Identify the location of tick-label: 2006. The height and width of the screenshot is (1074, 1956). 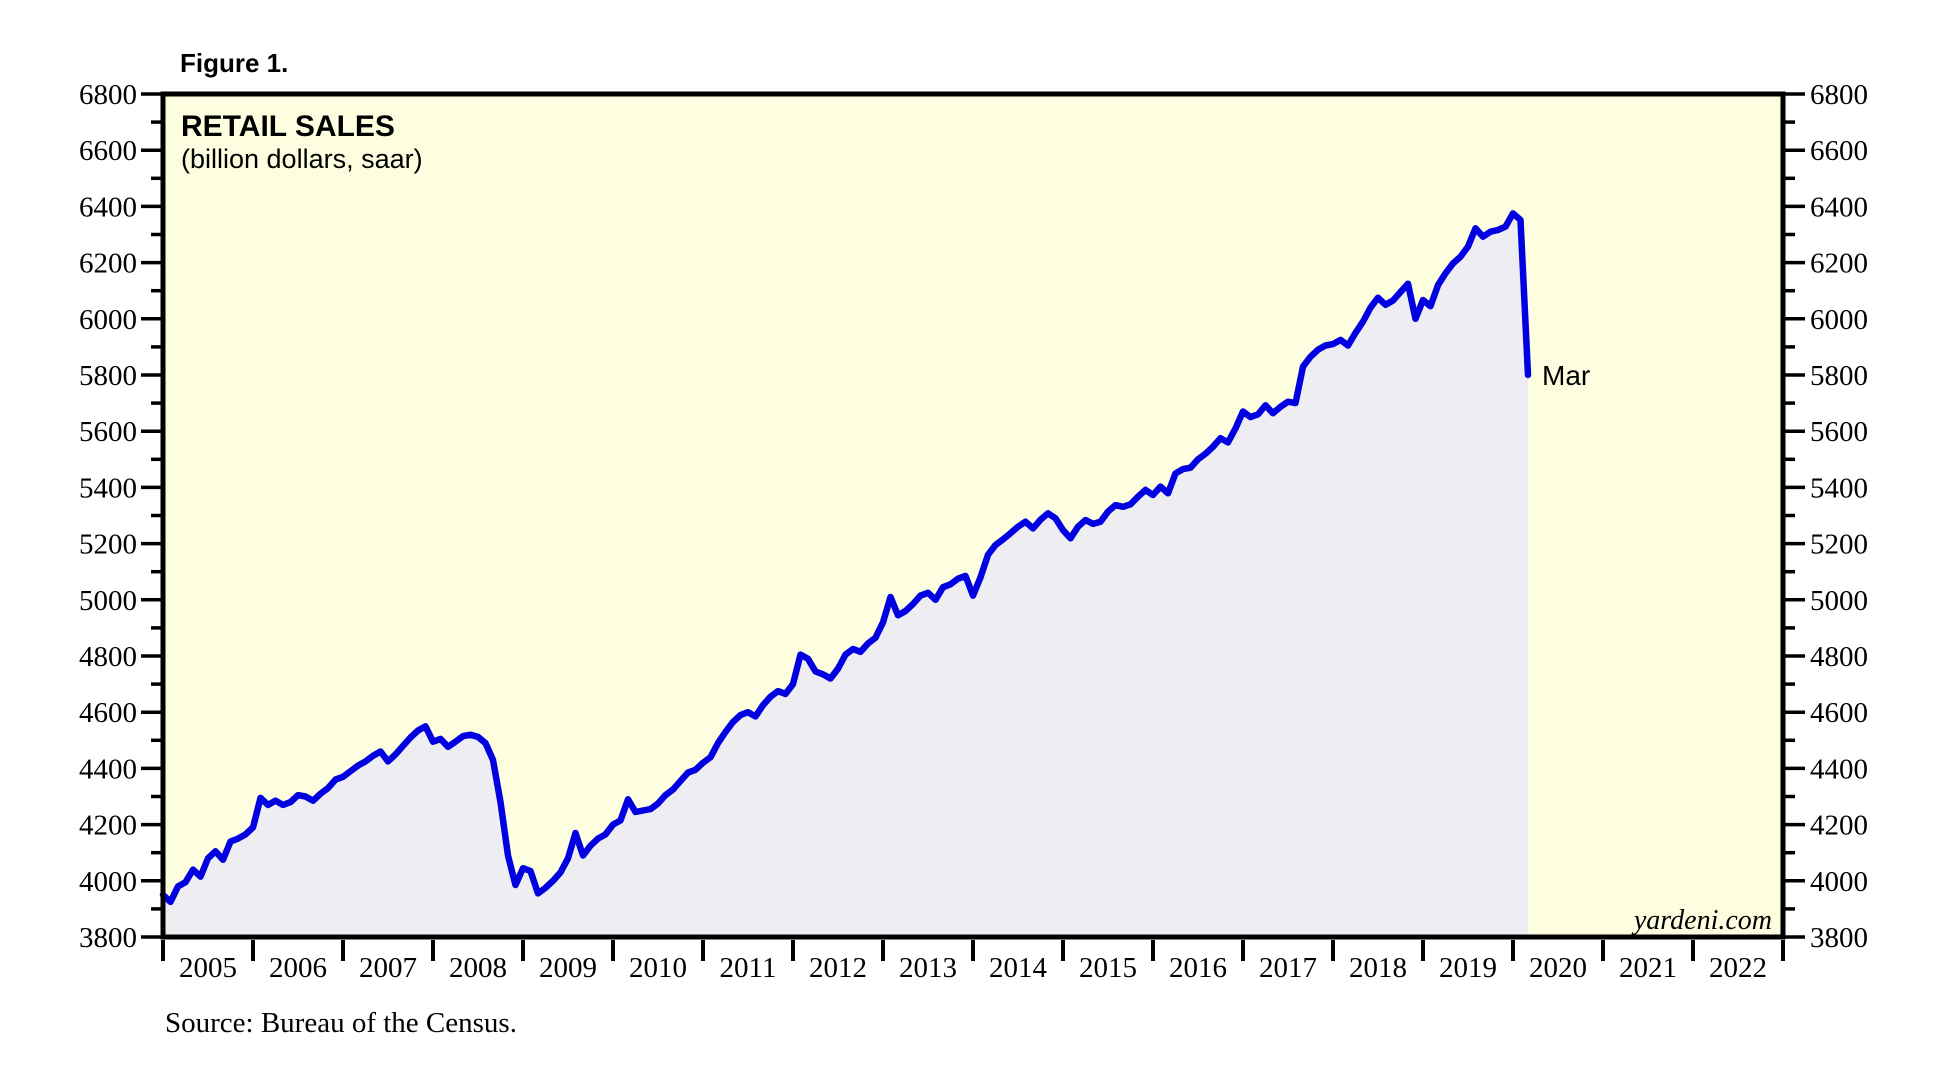
(298, 968).